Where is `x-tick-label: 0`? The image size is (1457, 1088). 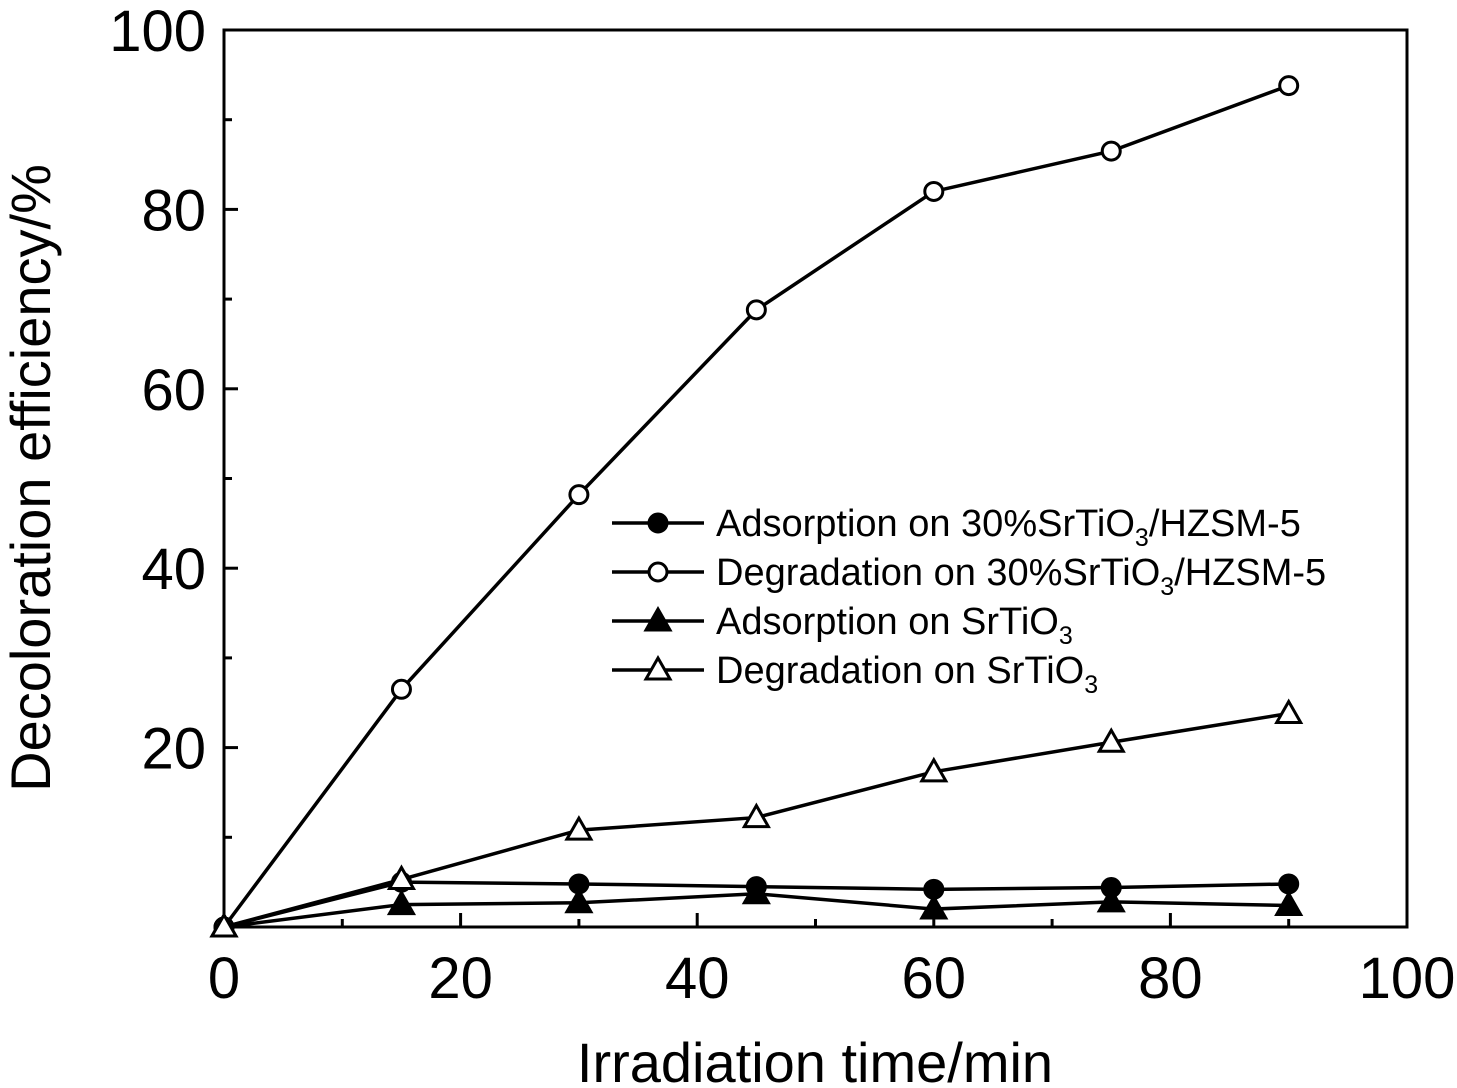
x-tick-label: 0 is located at coordinates (224, 978).